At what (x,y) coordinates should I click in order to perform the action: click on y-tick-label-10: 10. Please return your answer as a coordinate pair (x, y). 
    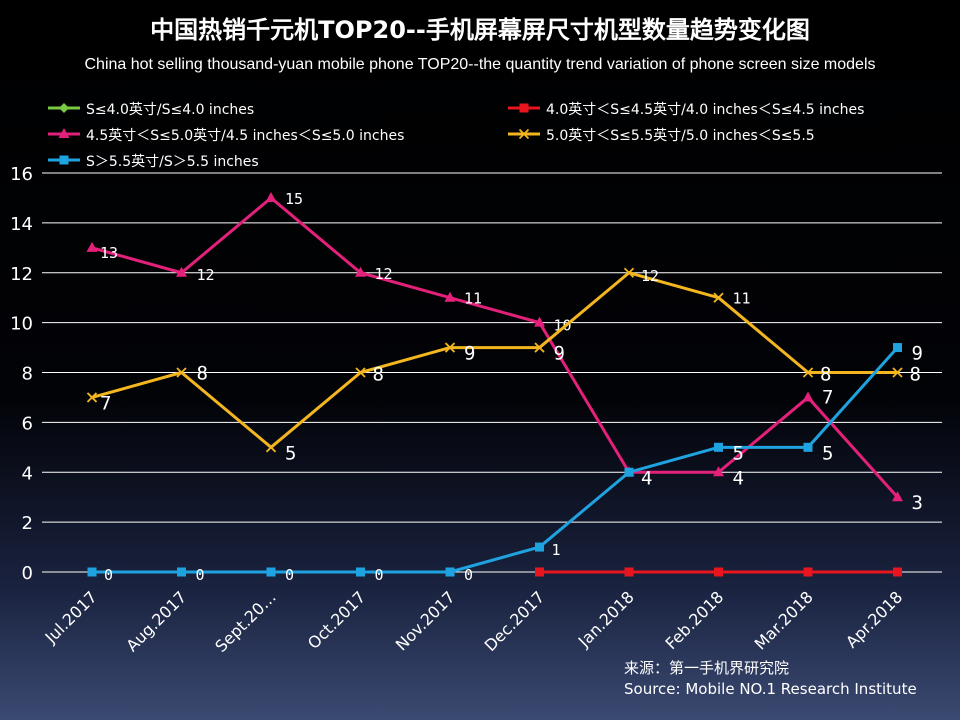
    Looking at the image, I should click on (21, 324).